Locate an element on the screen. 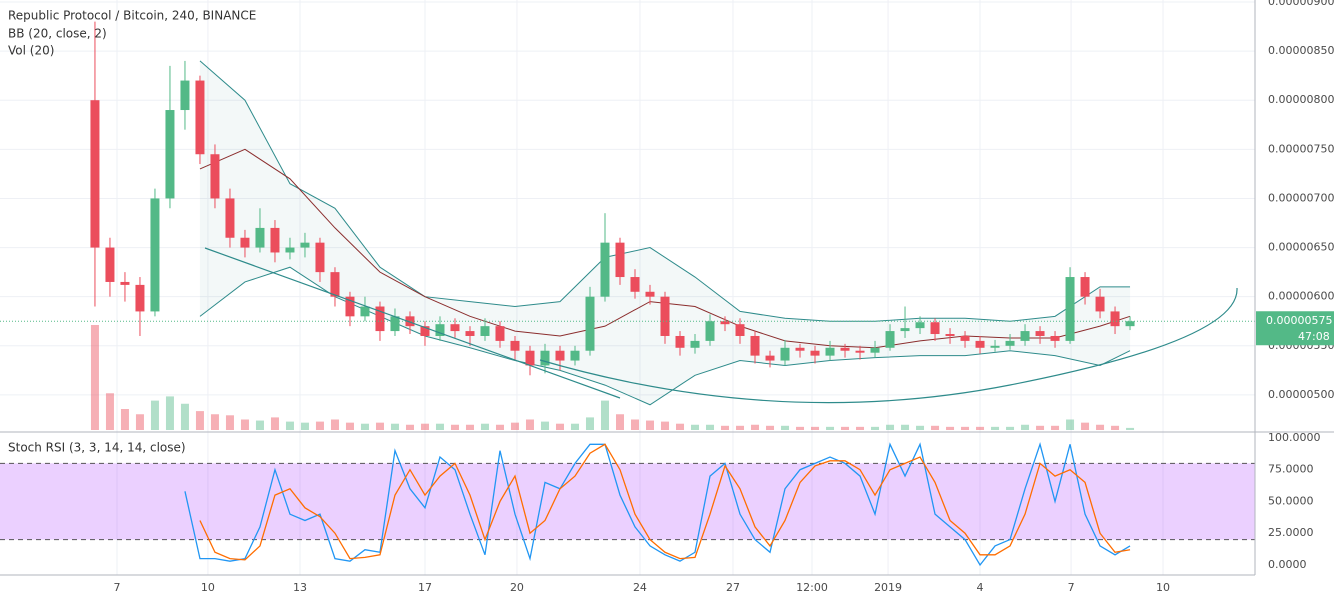 This screenshot has width=1334, height=598. price-tick-label: 0.00000700 is located at coordinates (1301, 197).